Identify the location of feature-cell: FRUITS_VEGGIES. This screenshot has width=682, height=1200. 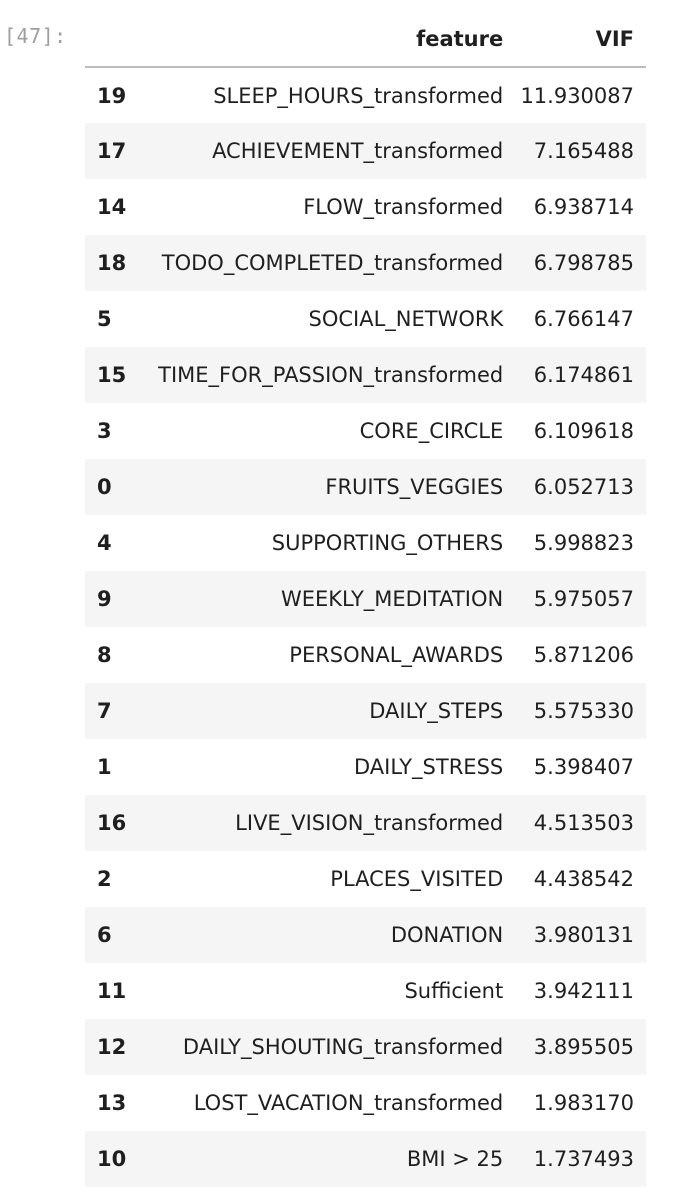
(414, 487).